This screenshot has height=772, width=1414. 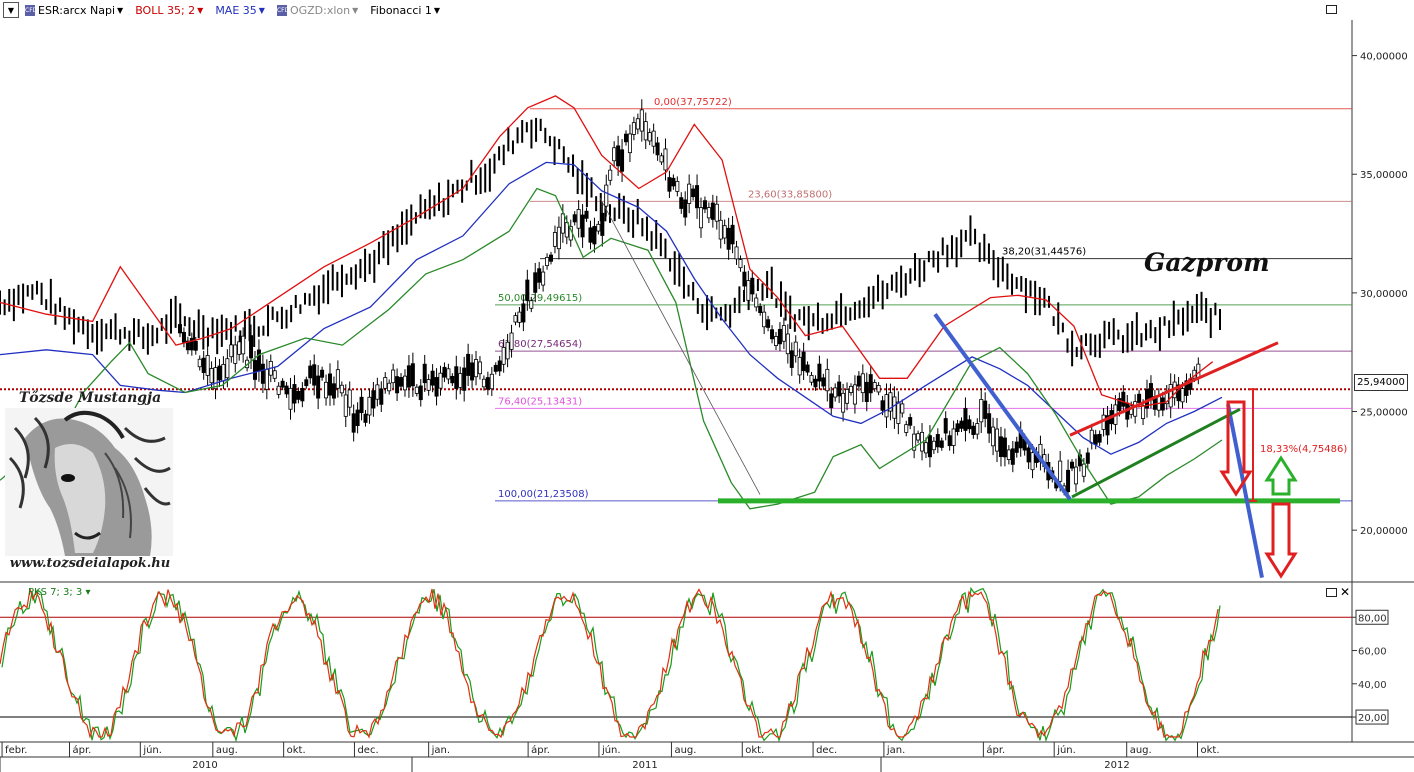 I want to click on oscillator-label: PKS 7; 3; 3 ▾, so click(x=59, y=592).